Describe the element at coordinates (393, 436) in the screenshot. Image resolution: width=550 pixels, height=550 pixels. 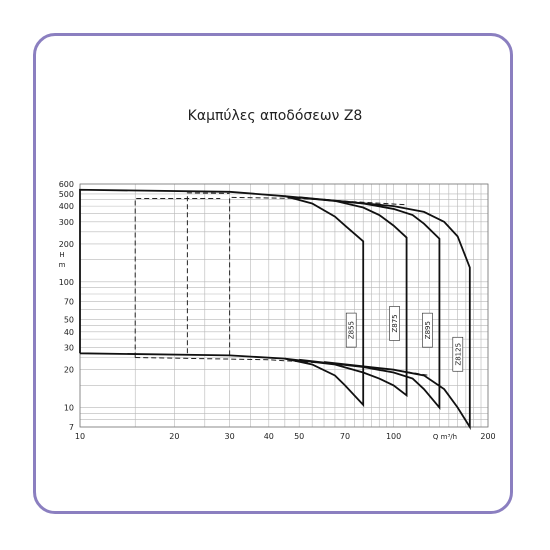
I see `x-tick-label: 100` at that location.